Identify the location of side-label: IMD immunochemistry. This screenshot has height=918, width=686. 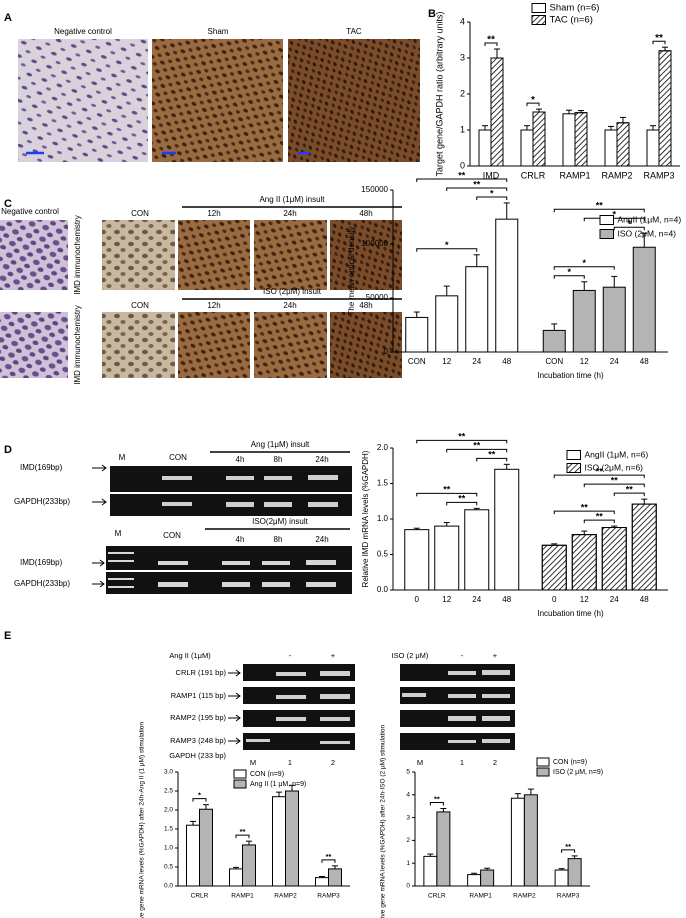
(77, 255).